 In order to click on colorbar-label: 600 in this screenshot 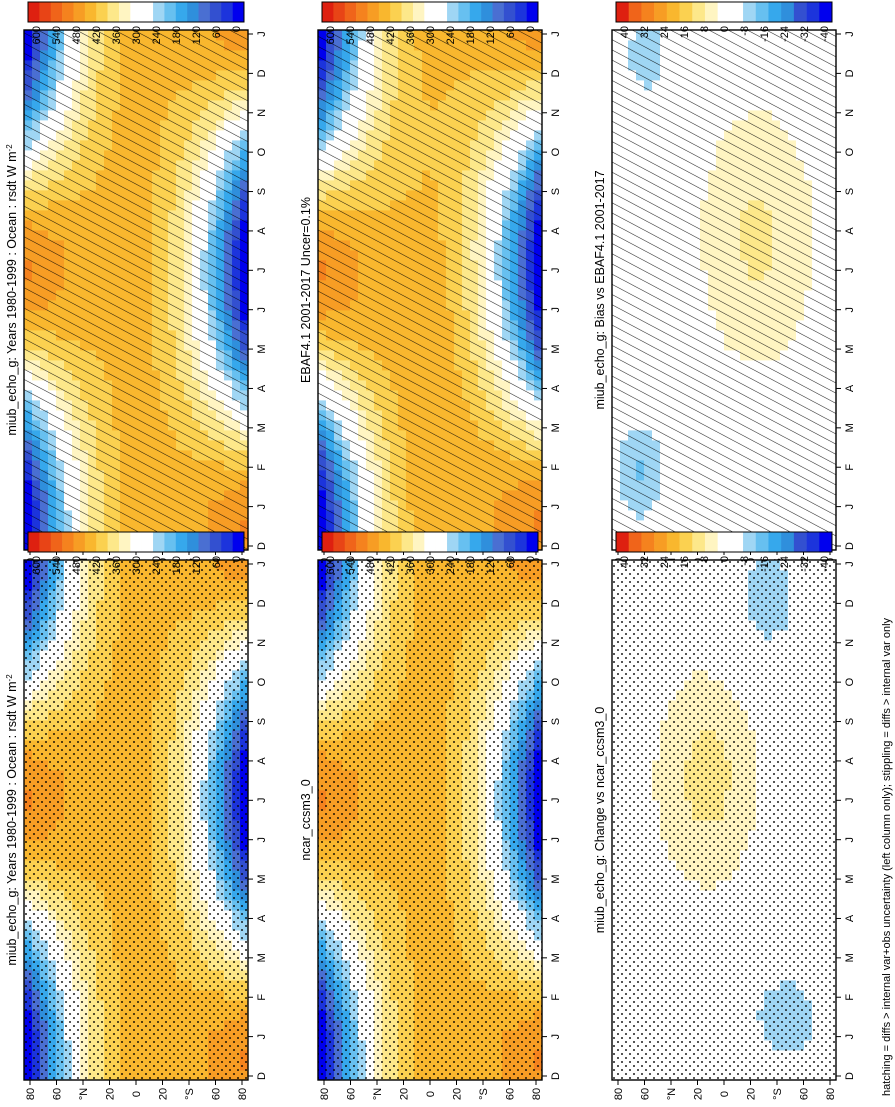, I will do `click(37, 35)`.